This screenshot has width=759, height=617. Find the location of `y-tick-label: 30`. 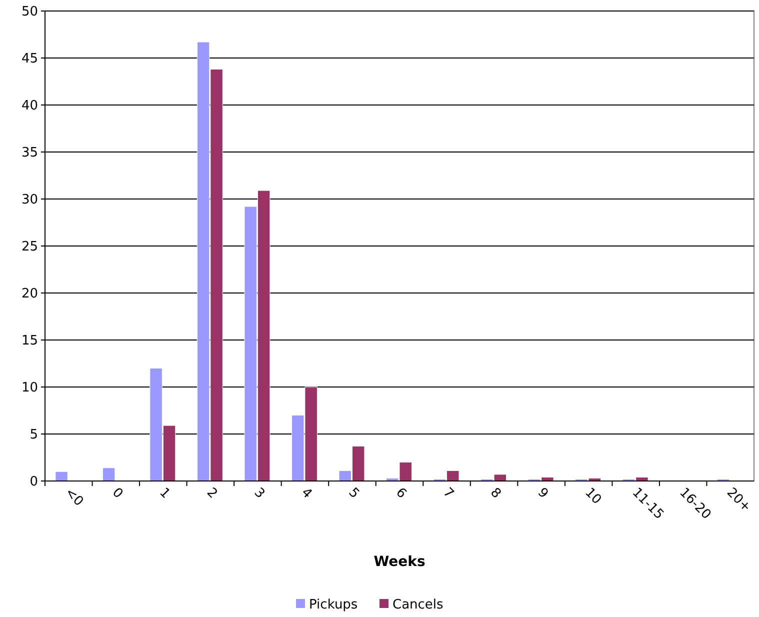

y-tick-label: 30 is located at coordinates (29, 200).